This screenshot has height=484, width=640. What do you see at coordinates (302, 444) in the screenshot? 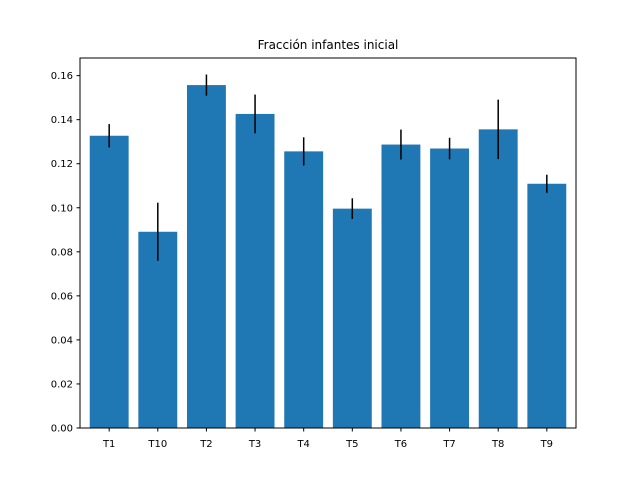
I see `x-tick-label: T4` at bounding box center [302, 444].